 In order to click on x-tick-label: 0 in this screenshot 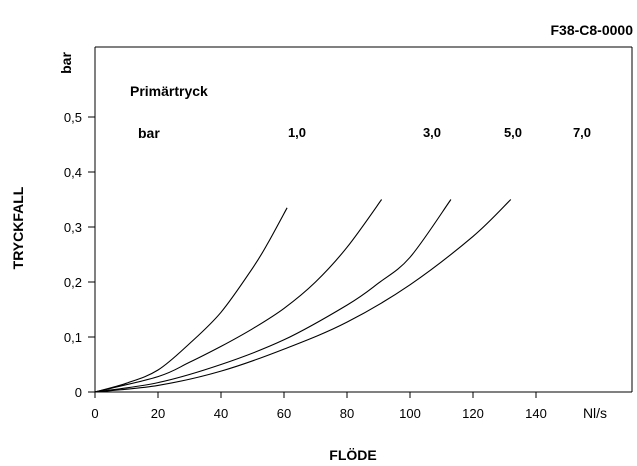, I will do `click(94, 413)`.